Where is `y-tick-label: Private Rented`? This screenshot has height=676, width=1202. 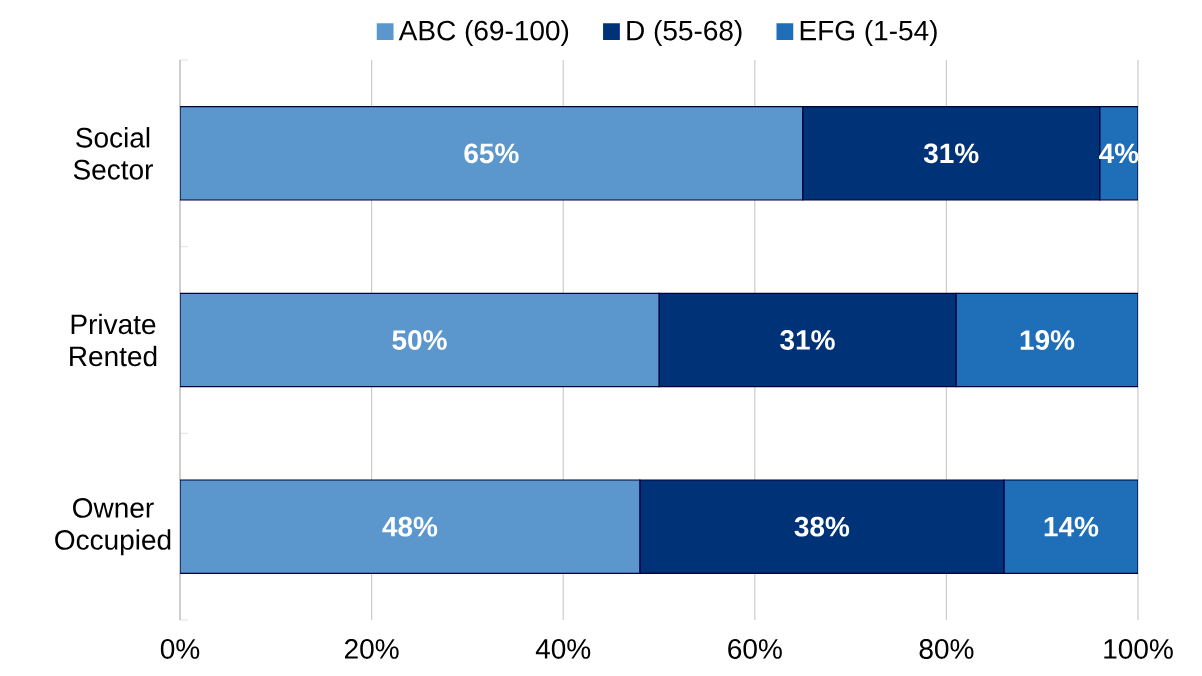 y-tick-label: Private Rented is located at coordinates (113, 340).